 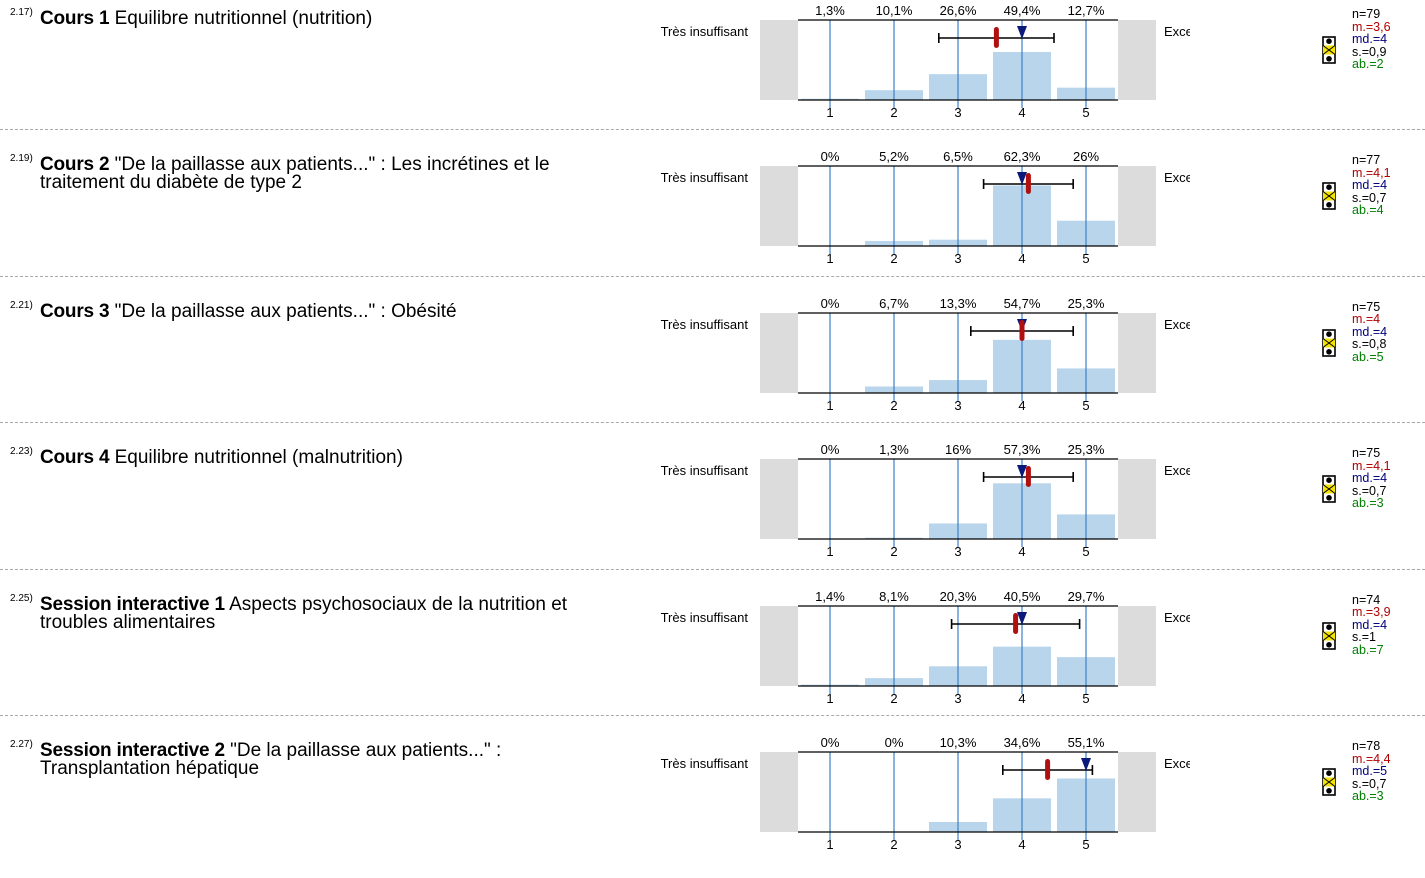 I want to click on percent-label-4: 49,4%, so click(x=1022, y=10).